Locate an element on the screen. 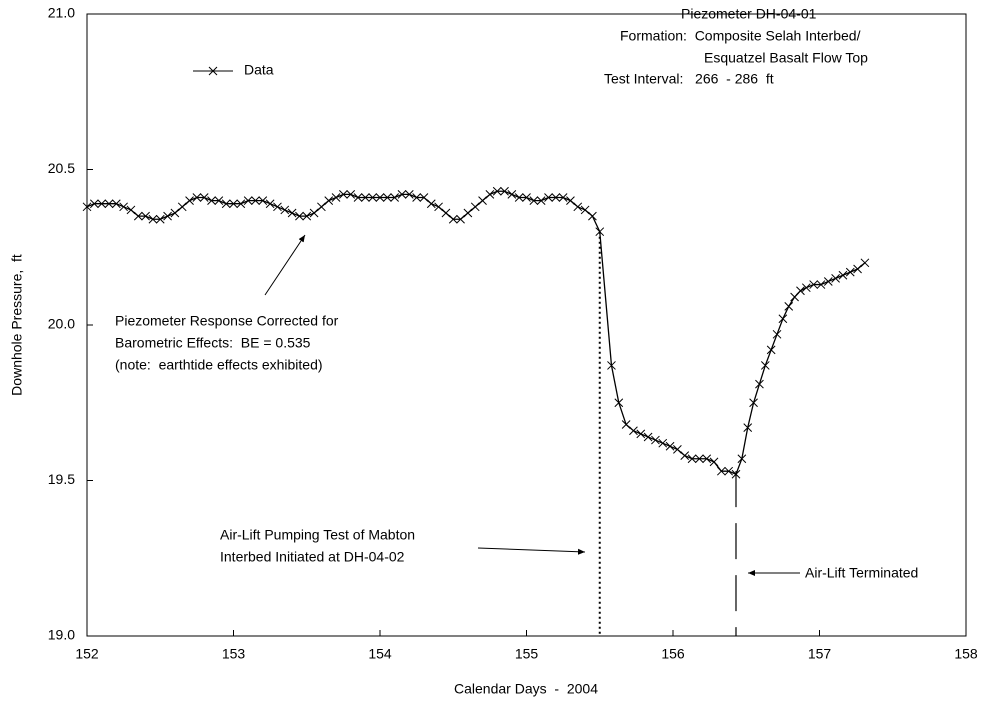 This screenshot has width=986, height=709. annotation: Interbed Initiated at DH-04-02 is located at coordinates (312, 557).